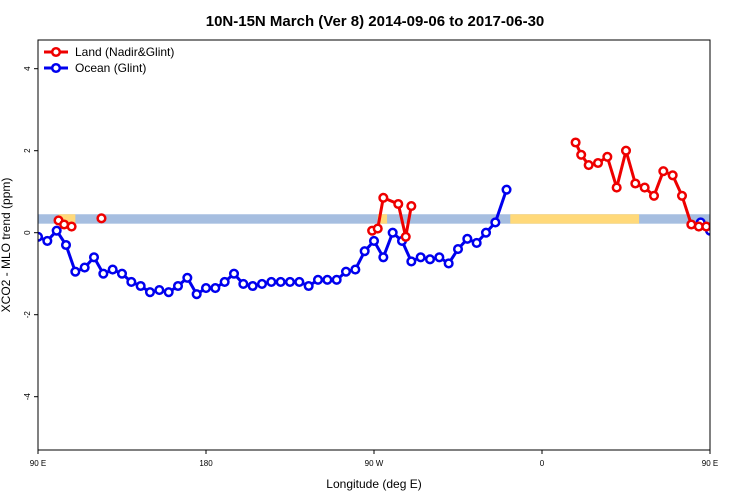 This screenshot has width=750, height=500. Describe the element at coordinates (6, 245) in the screenshot. I see `y-axis-label: XCO2 - MLO trend (ppm)` at that location.